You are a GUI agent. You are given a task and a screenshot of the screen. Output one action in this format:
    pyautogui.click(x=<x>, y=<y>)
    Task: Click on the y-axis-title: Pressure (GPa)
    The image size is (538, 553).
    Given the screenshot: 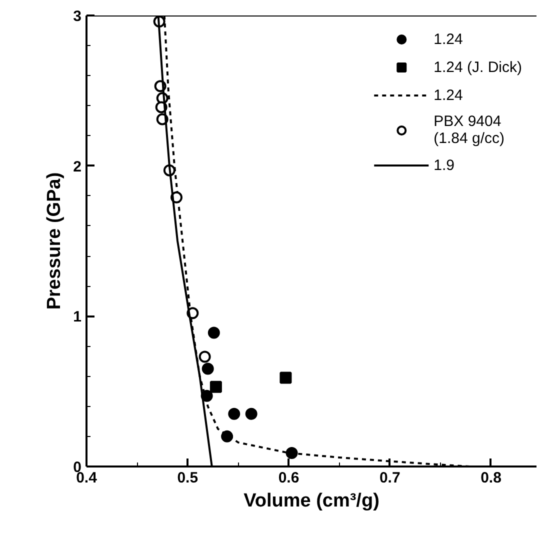 What is the action you would take?
    pyautogui.click(x=55, y=241)
    